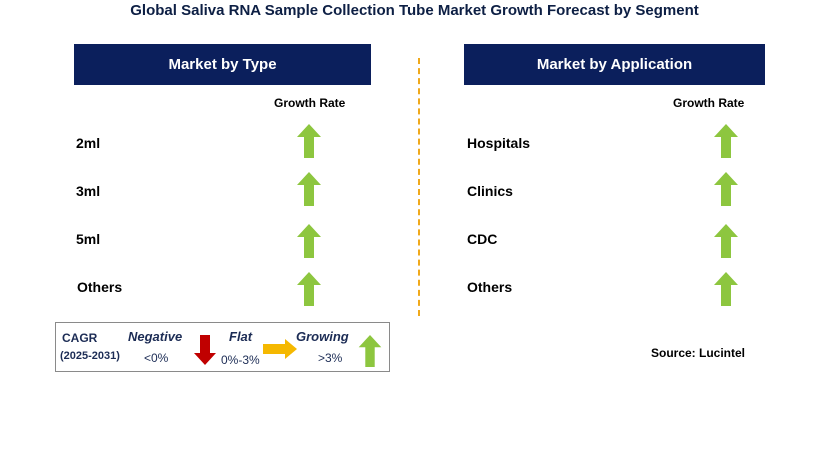 This screenshot has width=829, height=460. I want to click on market-by-application-header: Market by Application, so click(614, 64).